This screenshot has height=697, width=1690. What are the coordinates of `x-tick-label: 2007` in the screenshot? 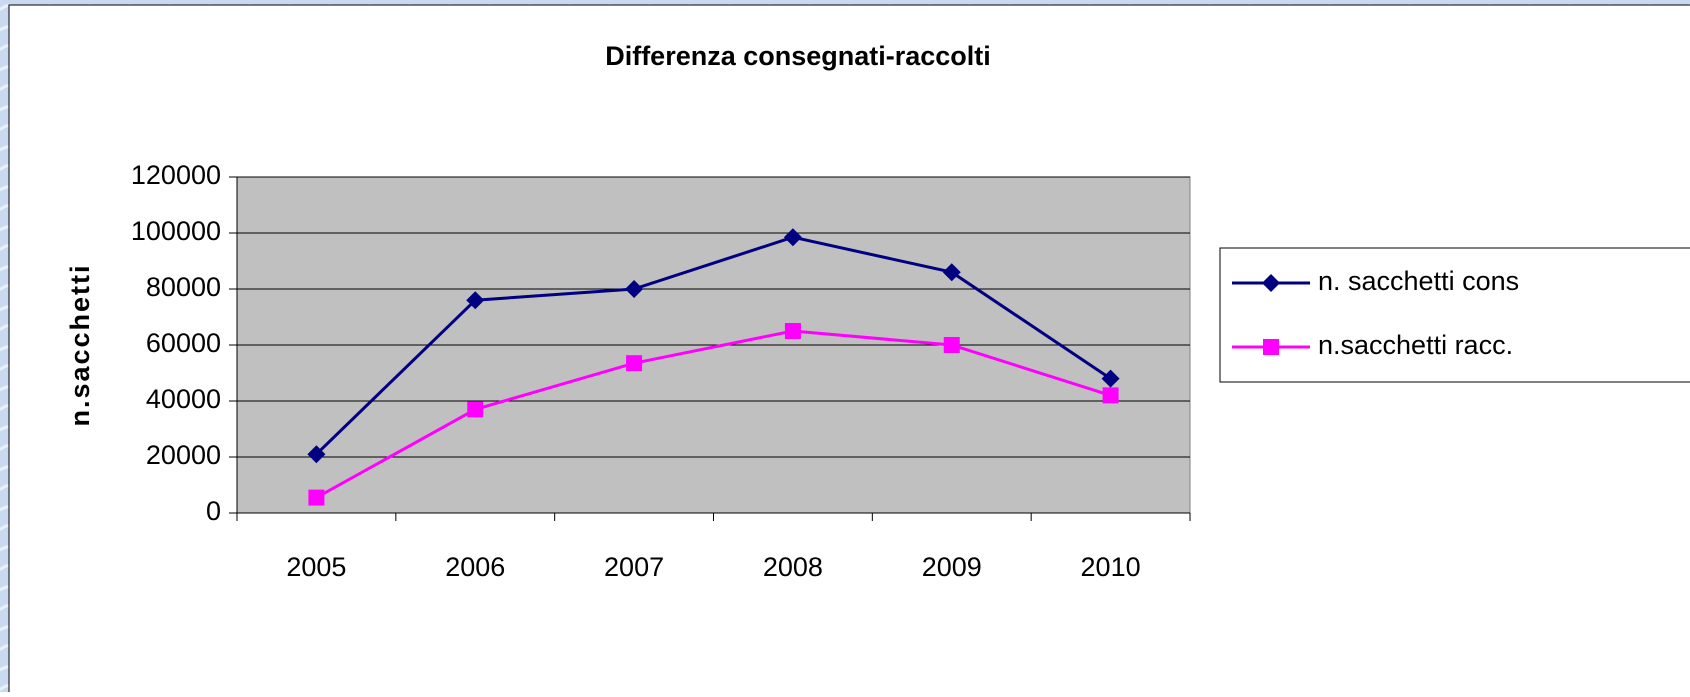 It's located at (634, 567).